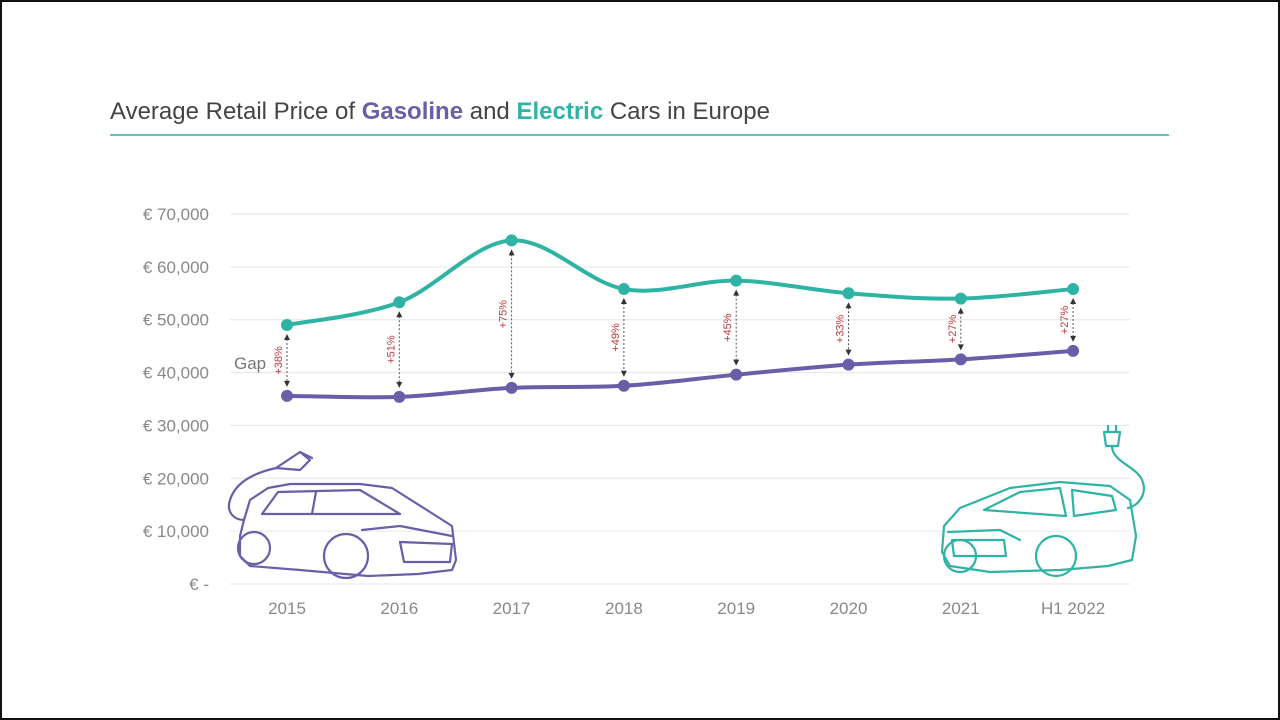 The width and height of the screenshot is (1280, 720). I want to click on gap-percent-label: +38%, so click(279, 360).